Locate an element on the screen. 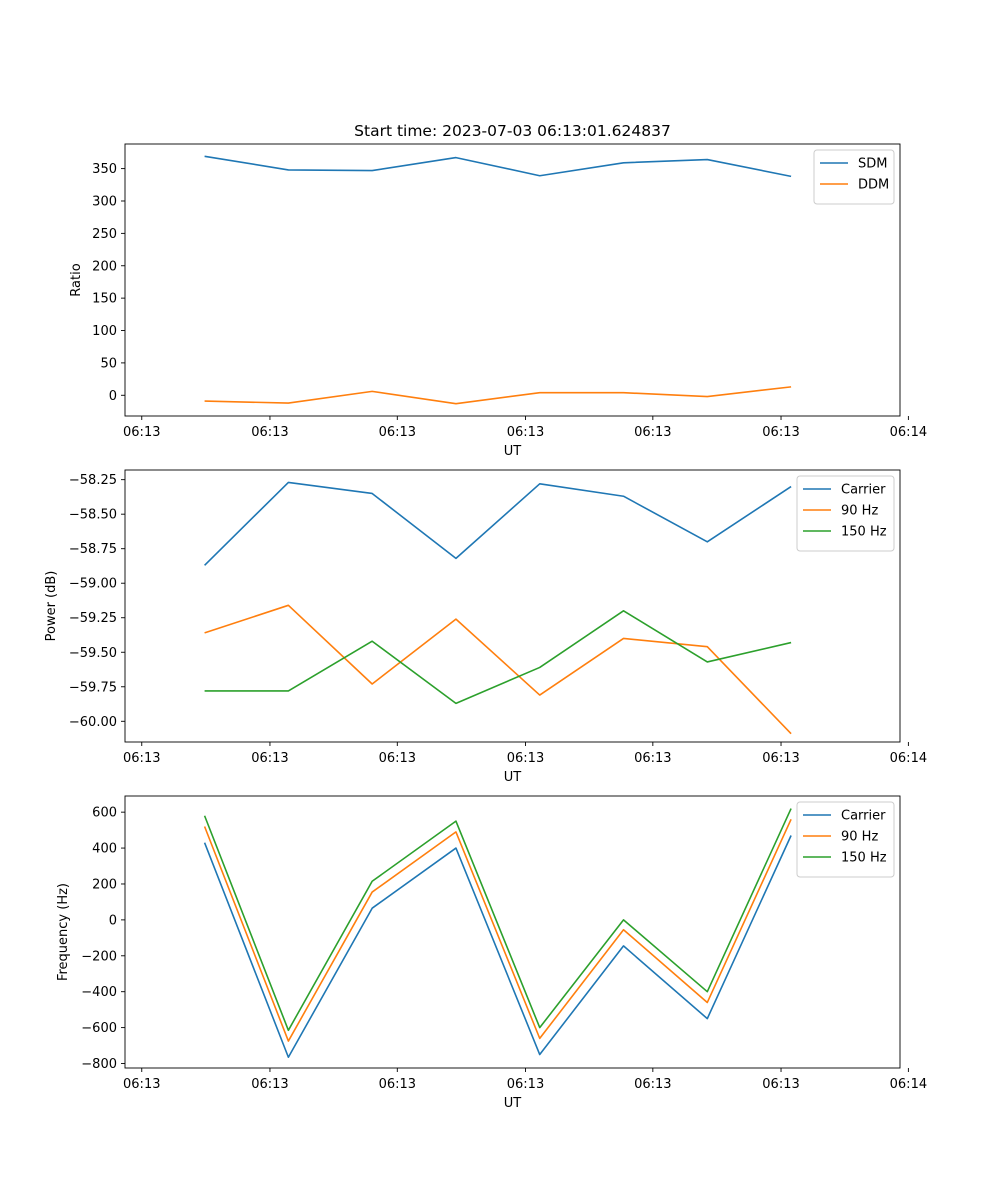  y-tick-label: −59.00 is located at coordinates (93, 584).